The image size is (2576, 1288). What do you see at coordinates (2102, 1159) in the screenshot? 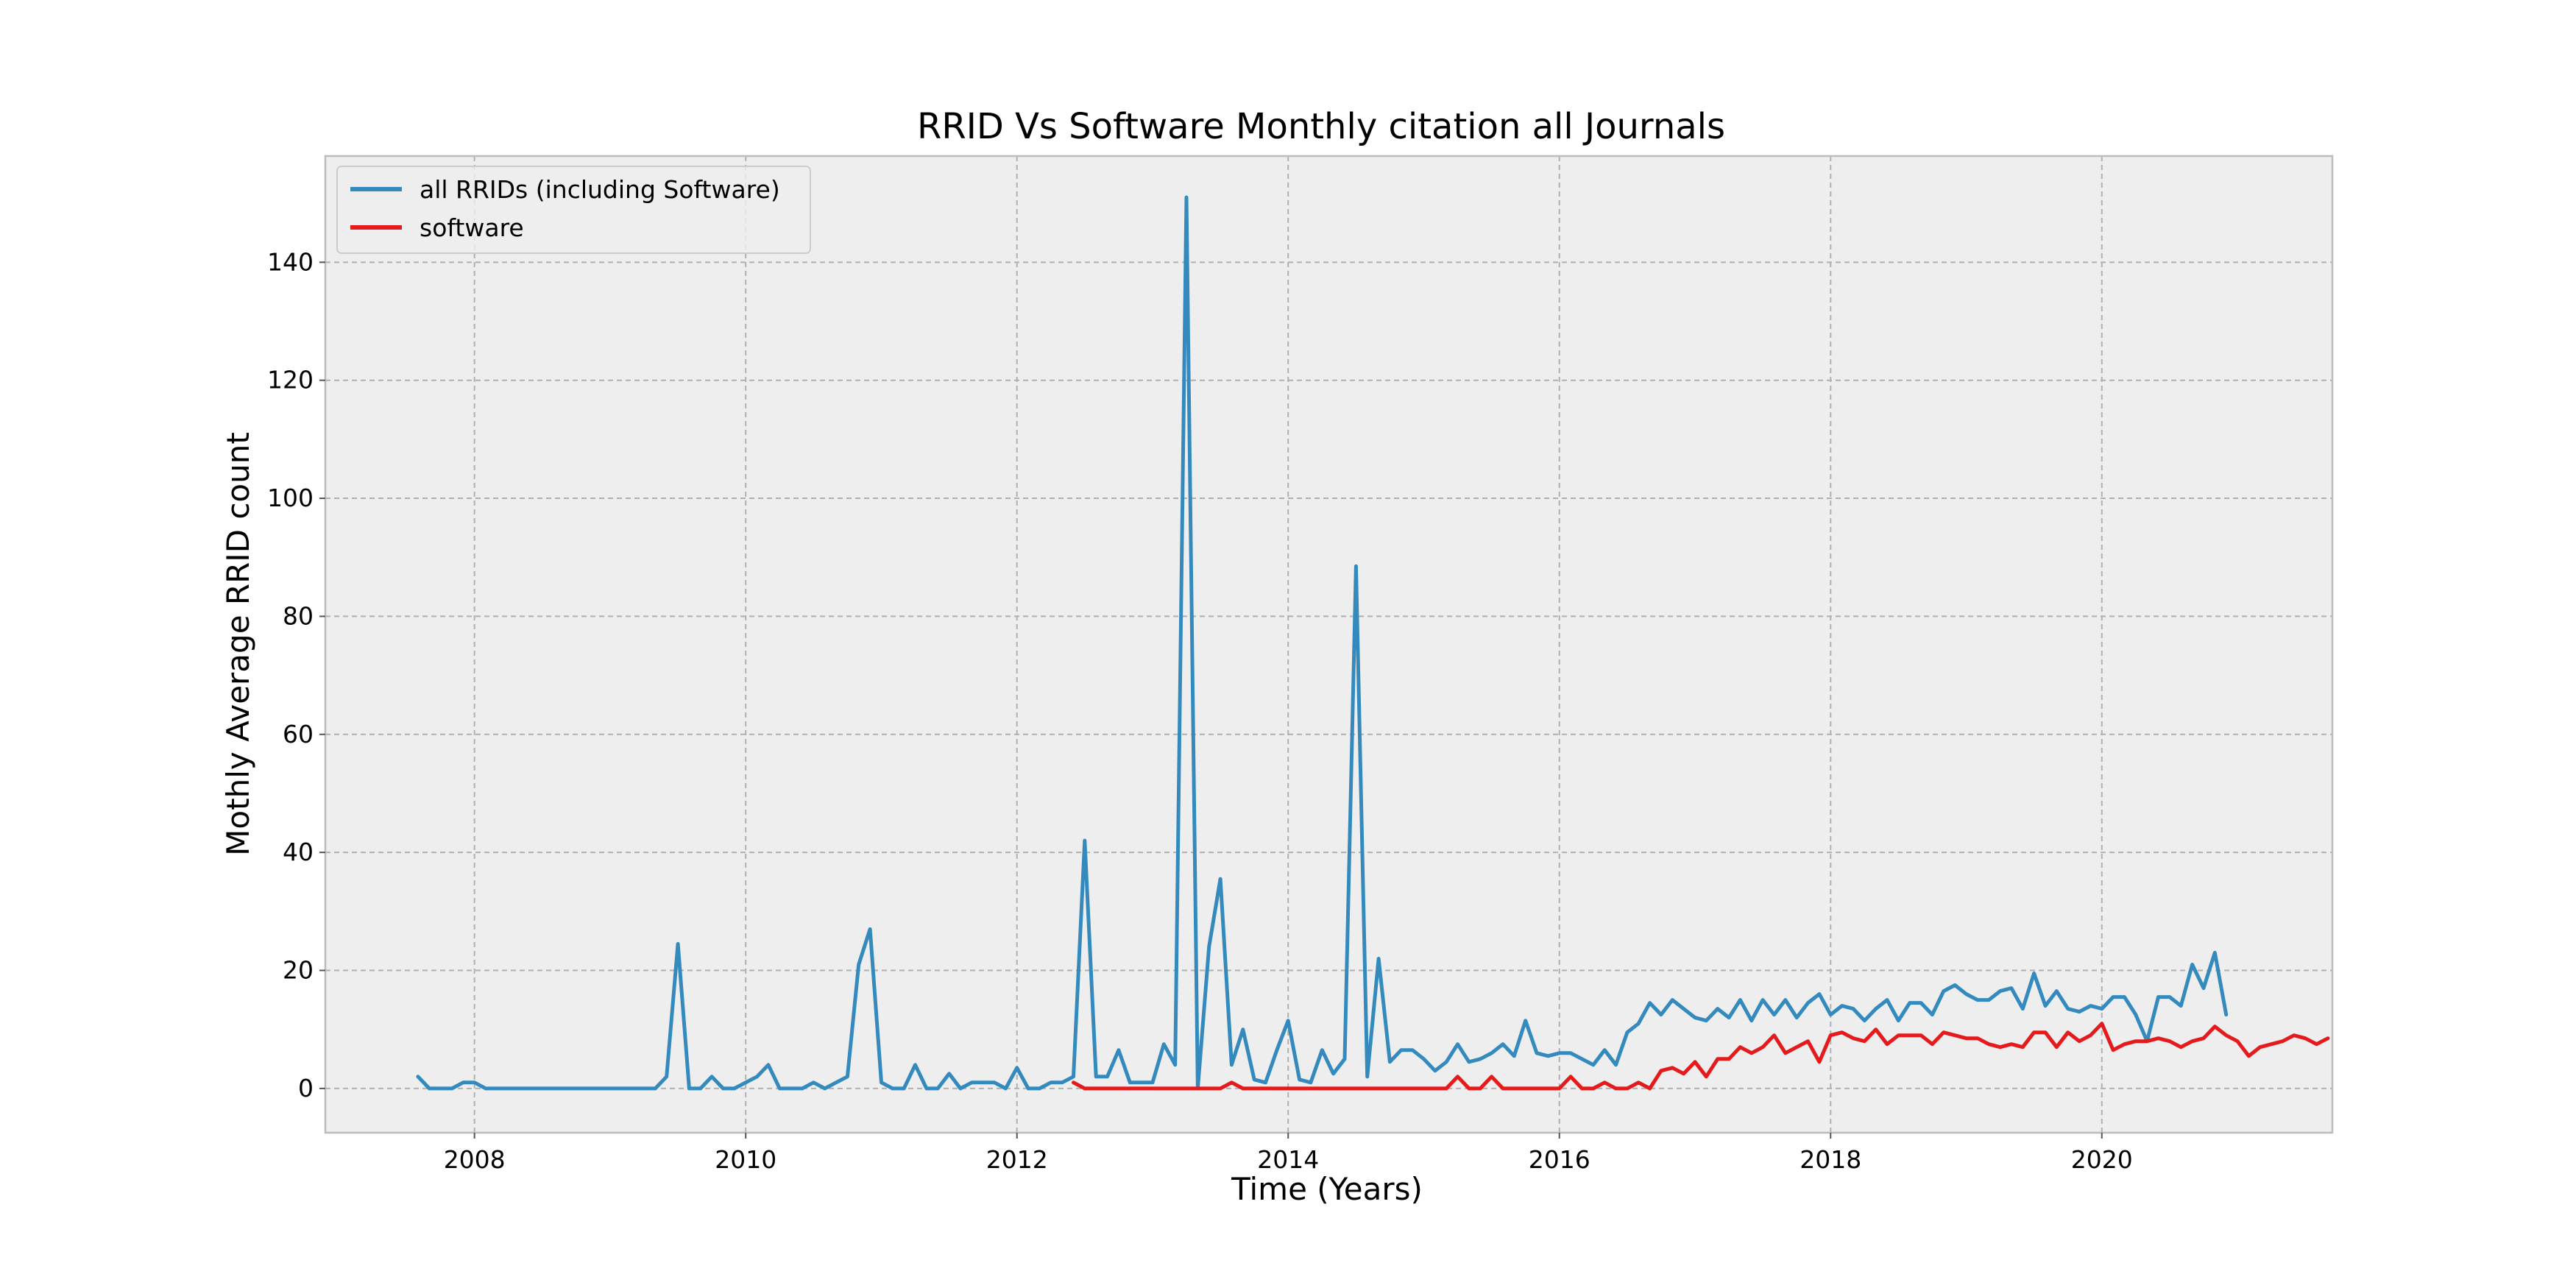
I see `x-tick-label: 2020` at bounding box center [2102, 1159].